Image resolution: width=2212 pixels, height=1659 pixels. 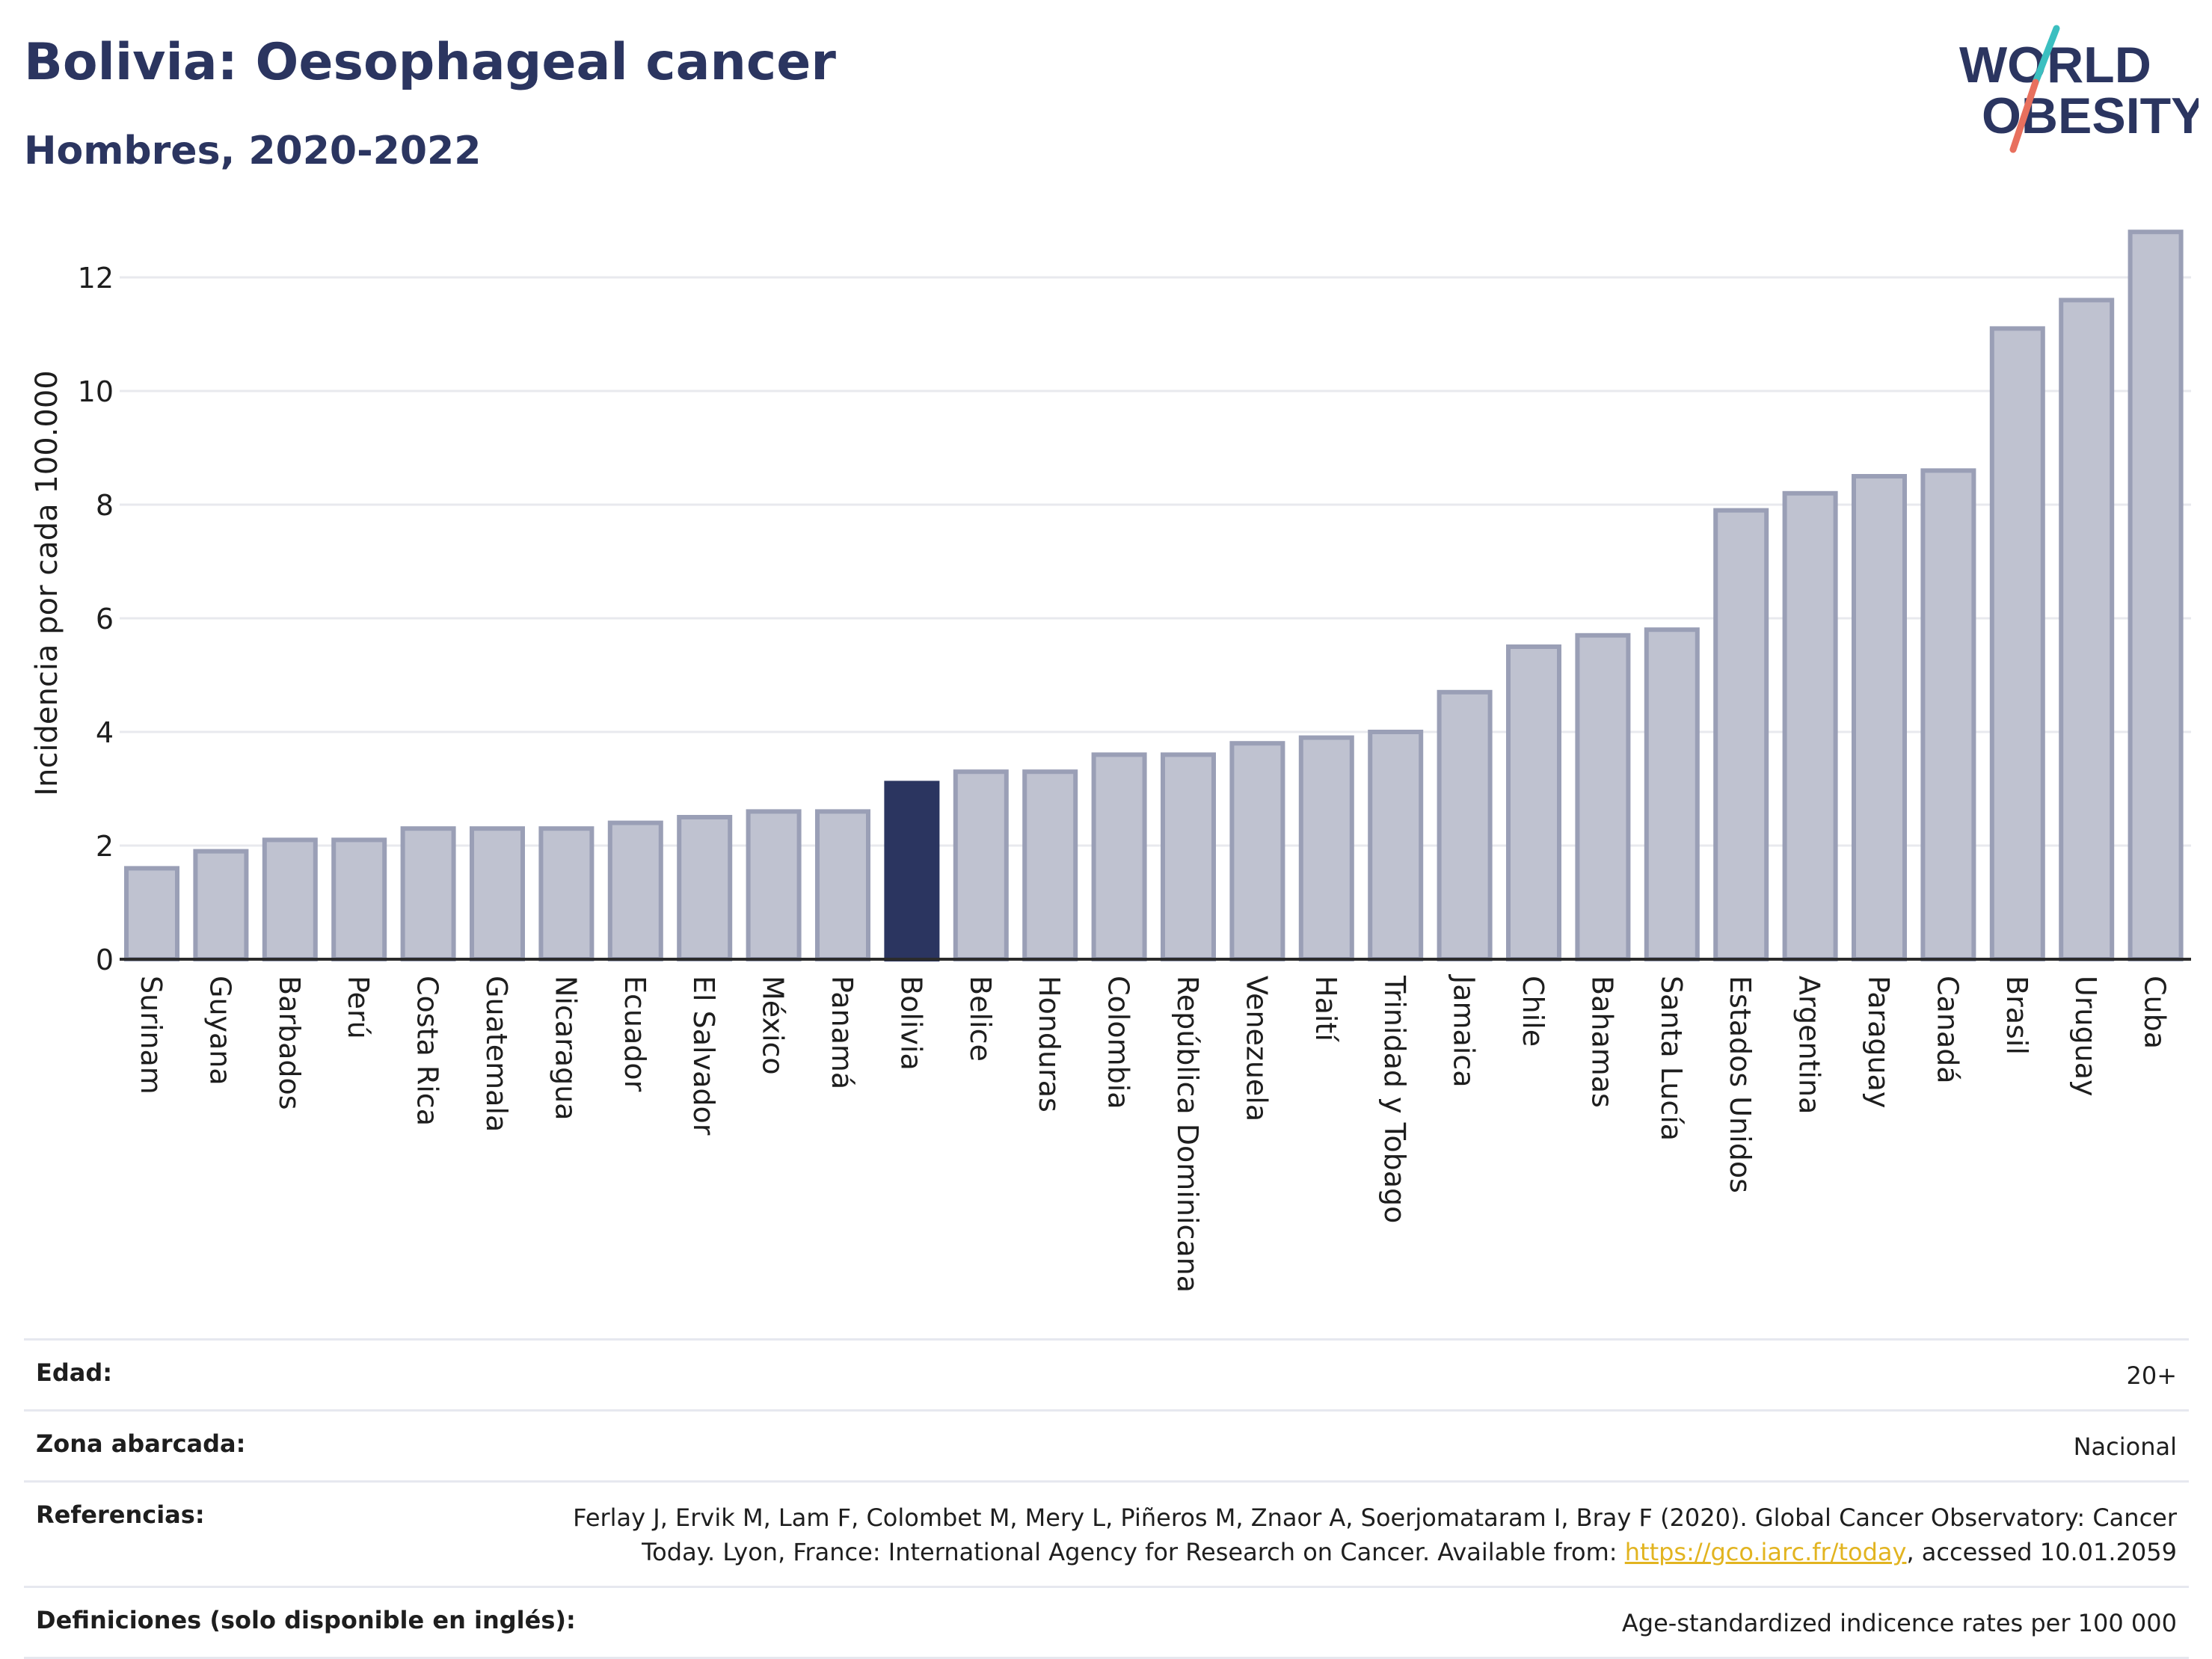 I want to click on bar-guatemala, so click(x=497, y=894).